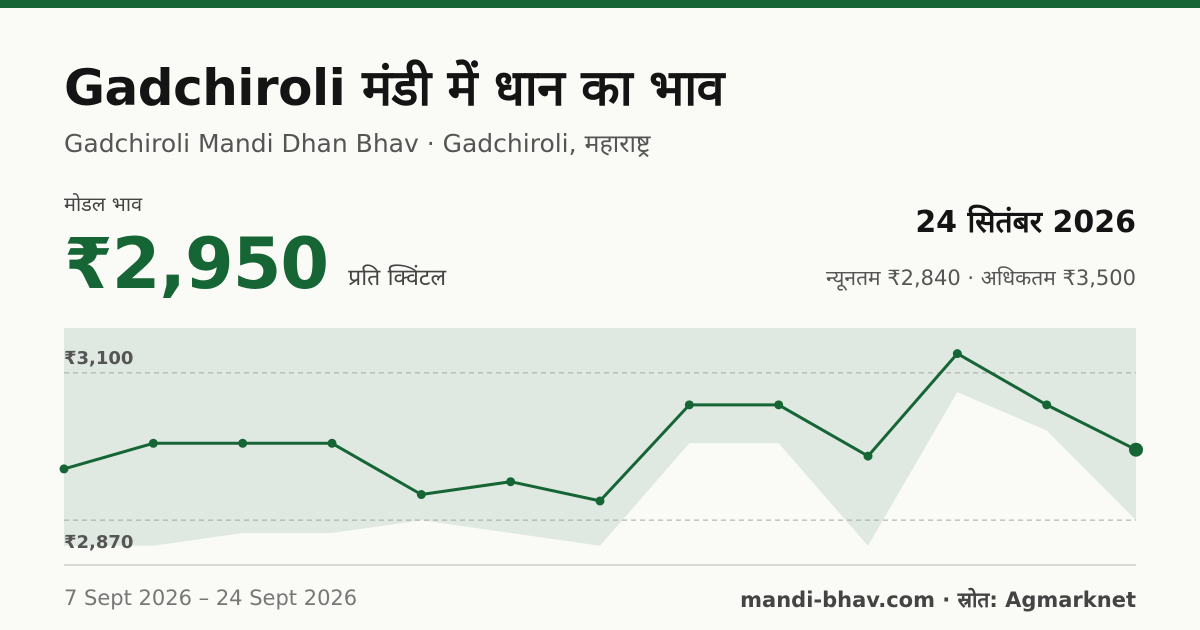 This screenshot has height=630, width=1200. I want to click on model-price-label: मोडल भाव, so click(103, 204).